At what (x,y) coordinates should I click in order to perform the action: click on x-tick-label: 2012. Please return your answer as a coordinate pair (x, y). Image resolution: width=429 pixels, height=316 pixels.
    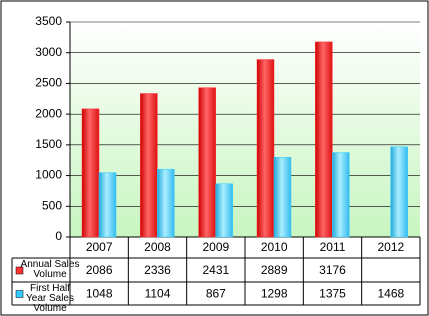
    Looking at the image, I should click on (390, 247).